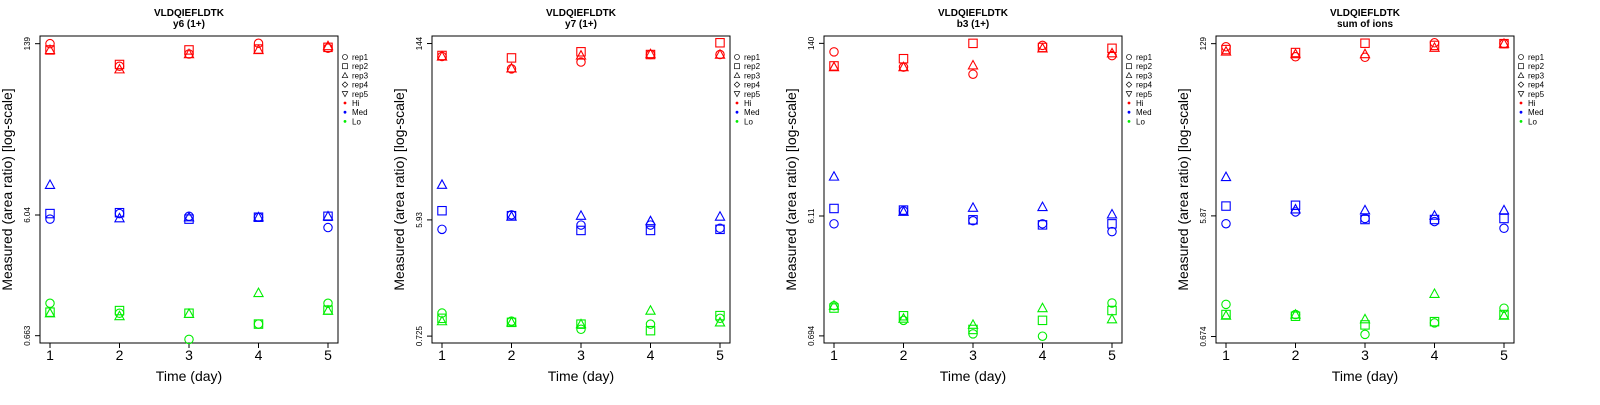 The height and width of the screenshot is (405, 1600). What do you see at coordinates (973, 189) in the screenshot?
I see `plot-frame` at bounding box center [973, 189].